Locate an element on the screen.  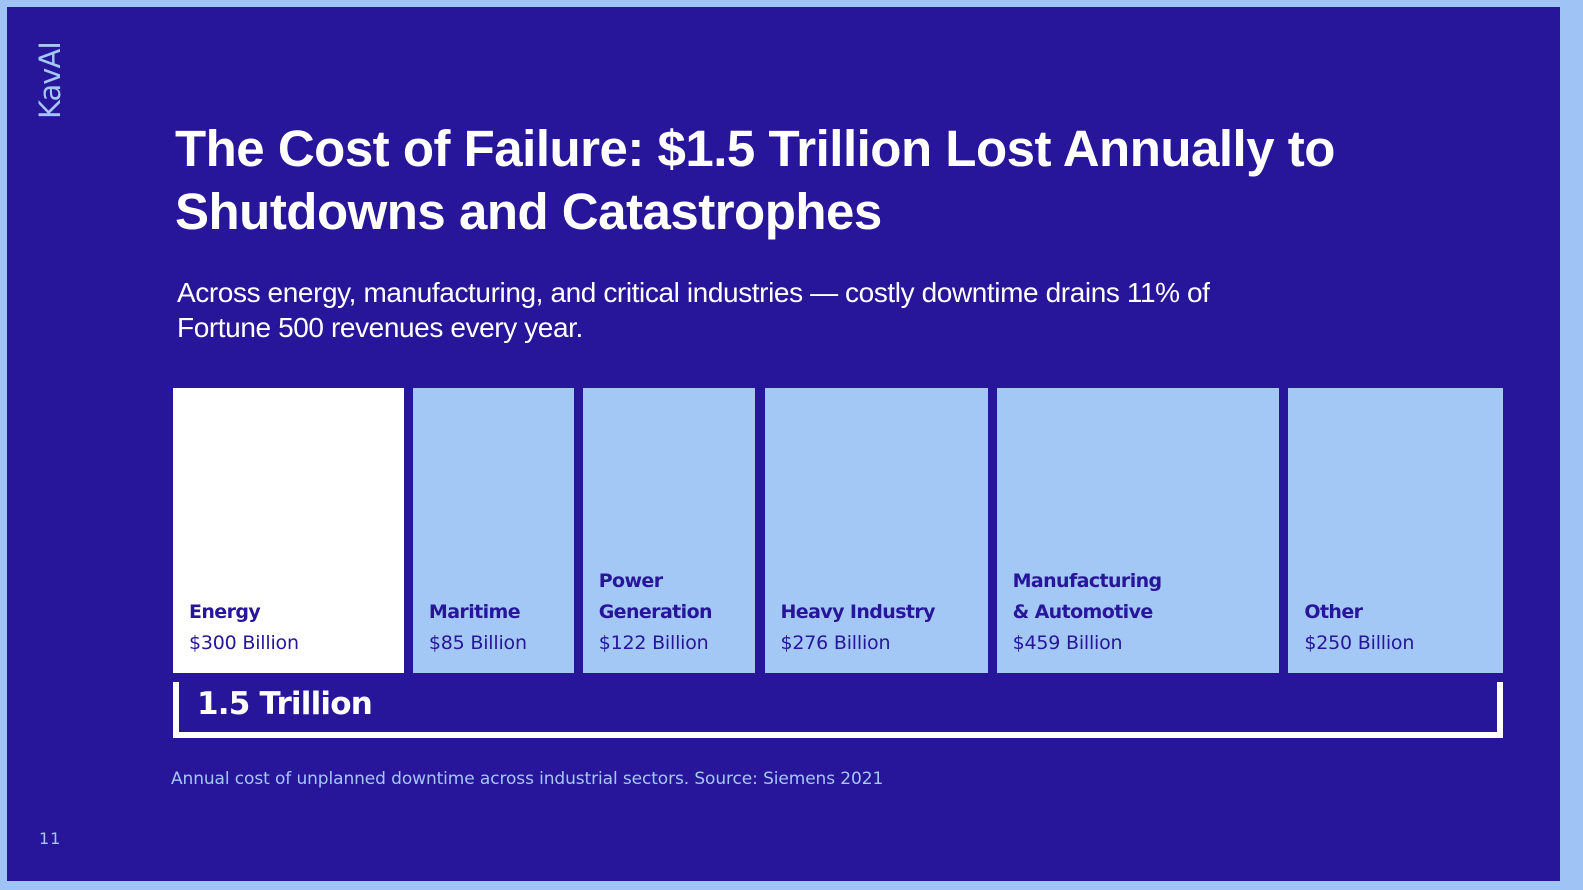
bar-label: Manufacturing & Automotive $459 Billion is located at coordinates (1143, 612).